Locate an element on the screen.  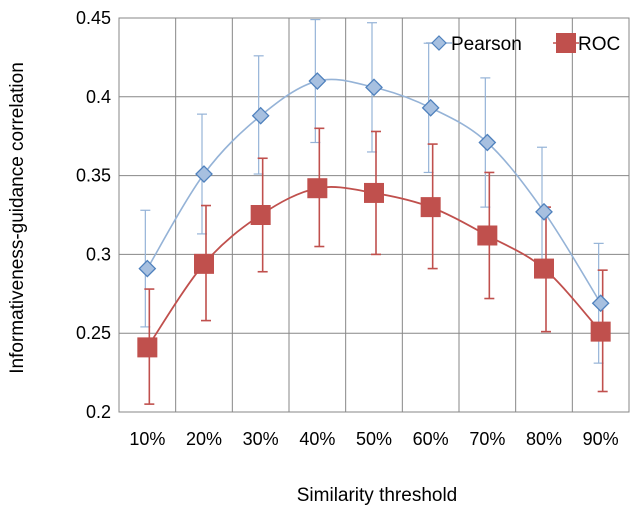
x-tick-label: 50% is located at coordinates (374, 439).